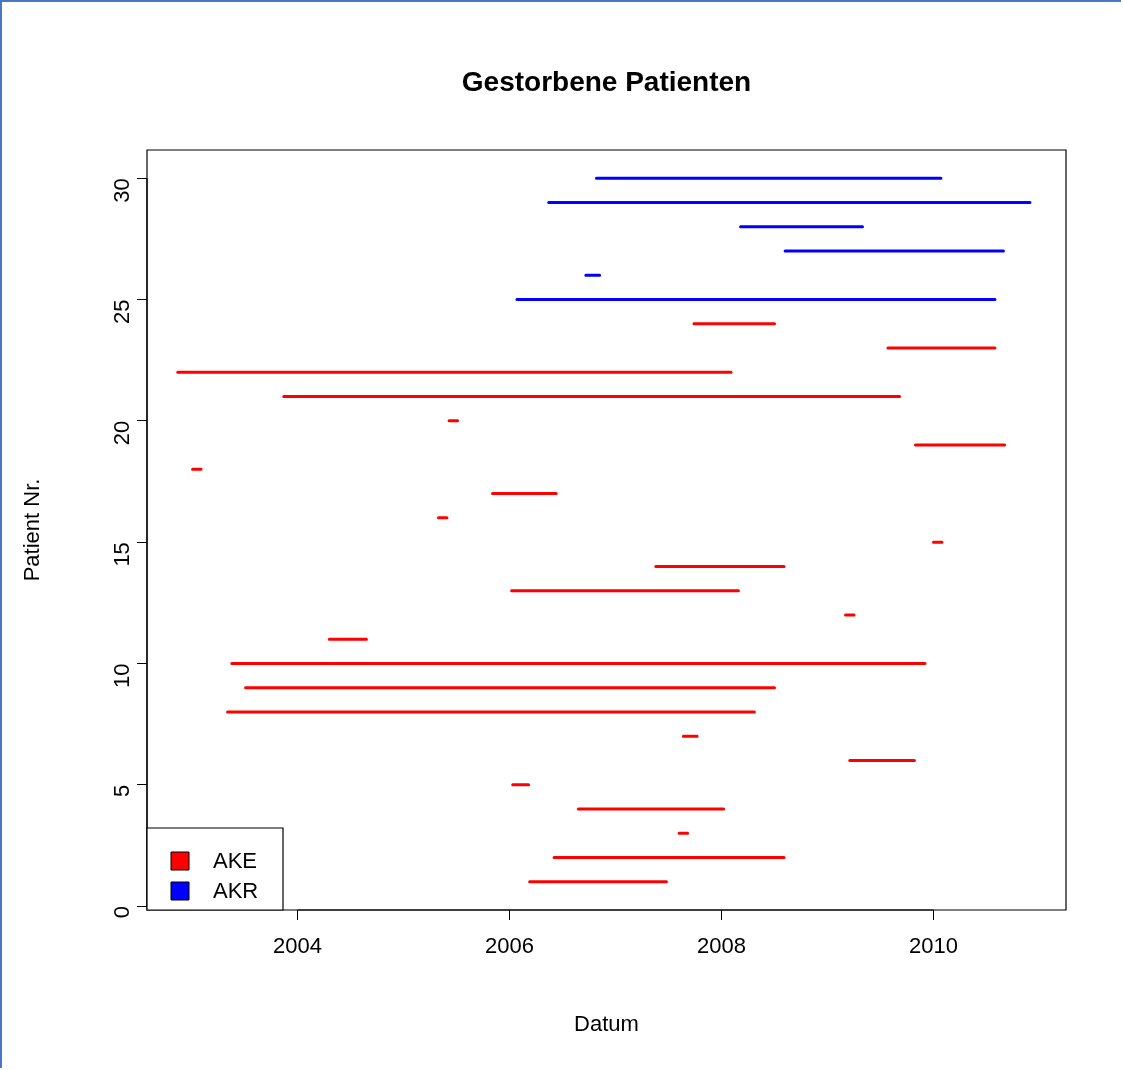 The height and width of the screenshot is (1070, 1123). What do you see at coordinates (721, 946) in the screenshot?
I see `x-tick-label: 2008` at bounding box center [721, 946].